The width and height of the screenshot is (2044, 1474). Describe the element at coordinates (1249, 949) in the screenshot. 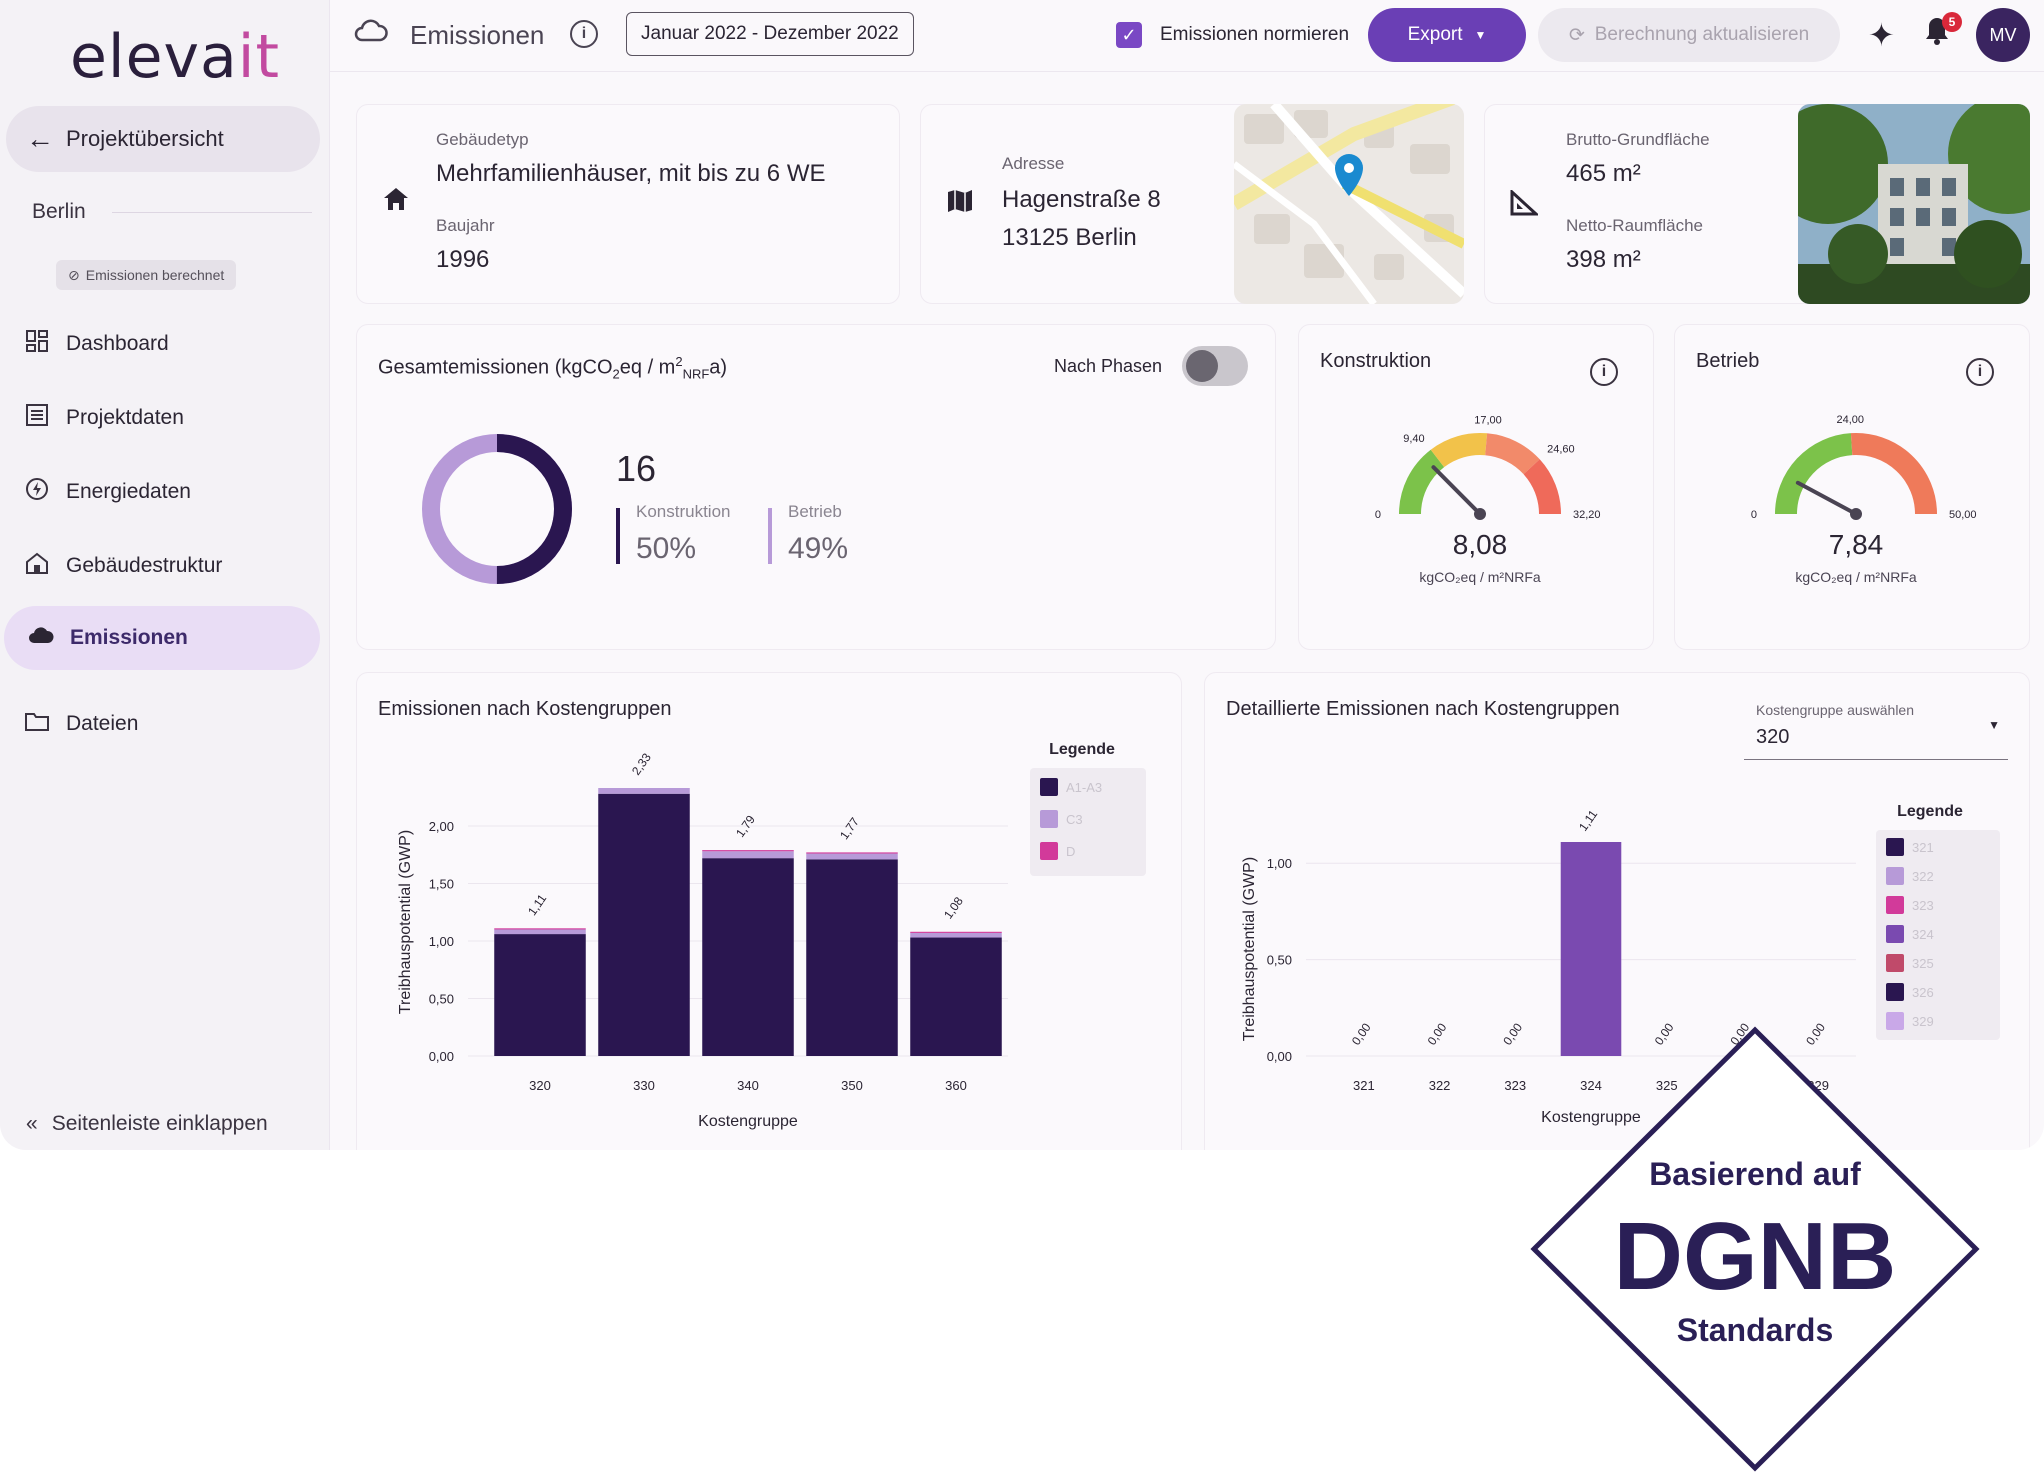

I see `y-axis-label: Treibhauspotential (GWP)` at that location.